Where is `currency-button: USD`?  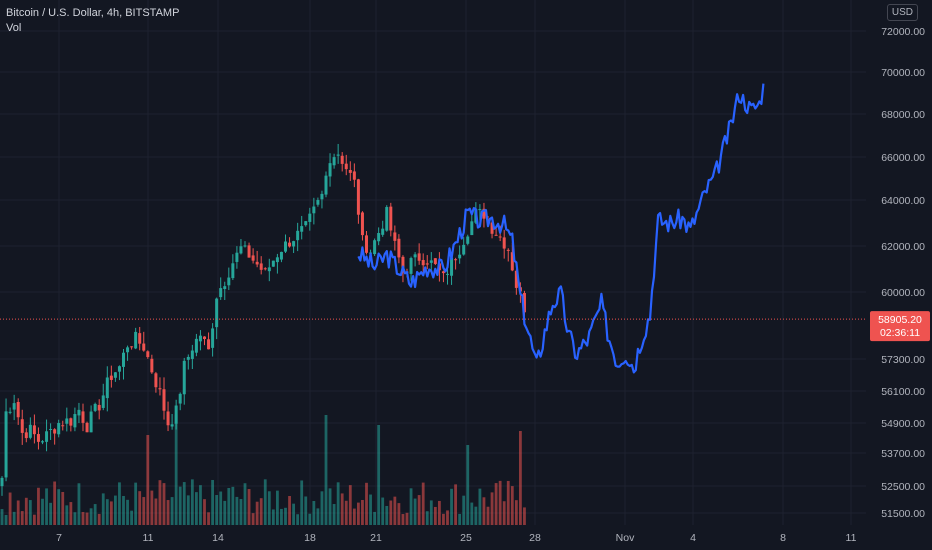 currency-button: USD is located at coordinates (902, 12).